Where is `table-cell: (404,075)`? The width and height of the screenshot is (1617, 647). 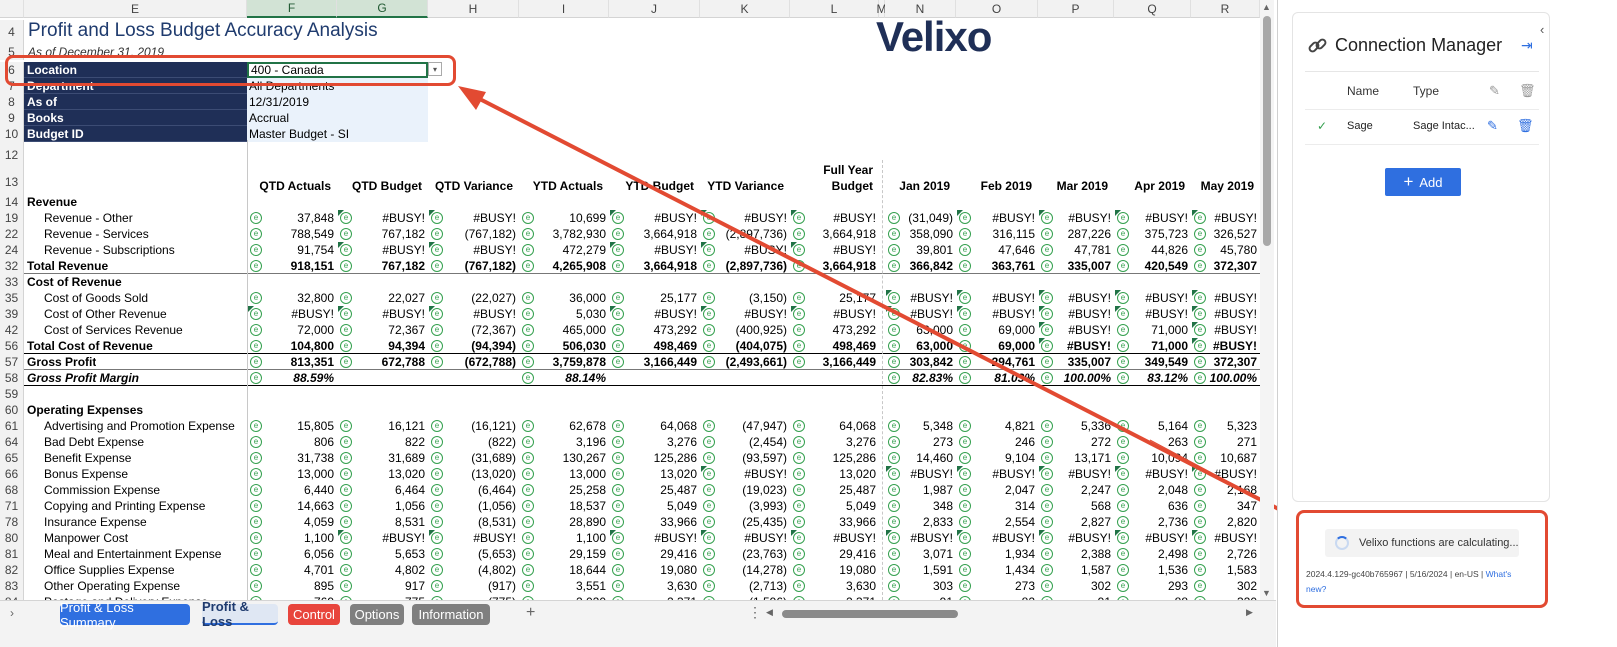
table-cell: (404,075) is located at coordinates (761, 346).